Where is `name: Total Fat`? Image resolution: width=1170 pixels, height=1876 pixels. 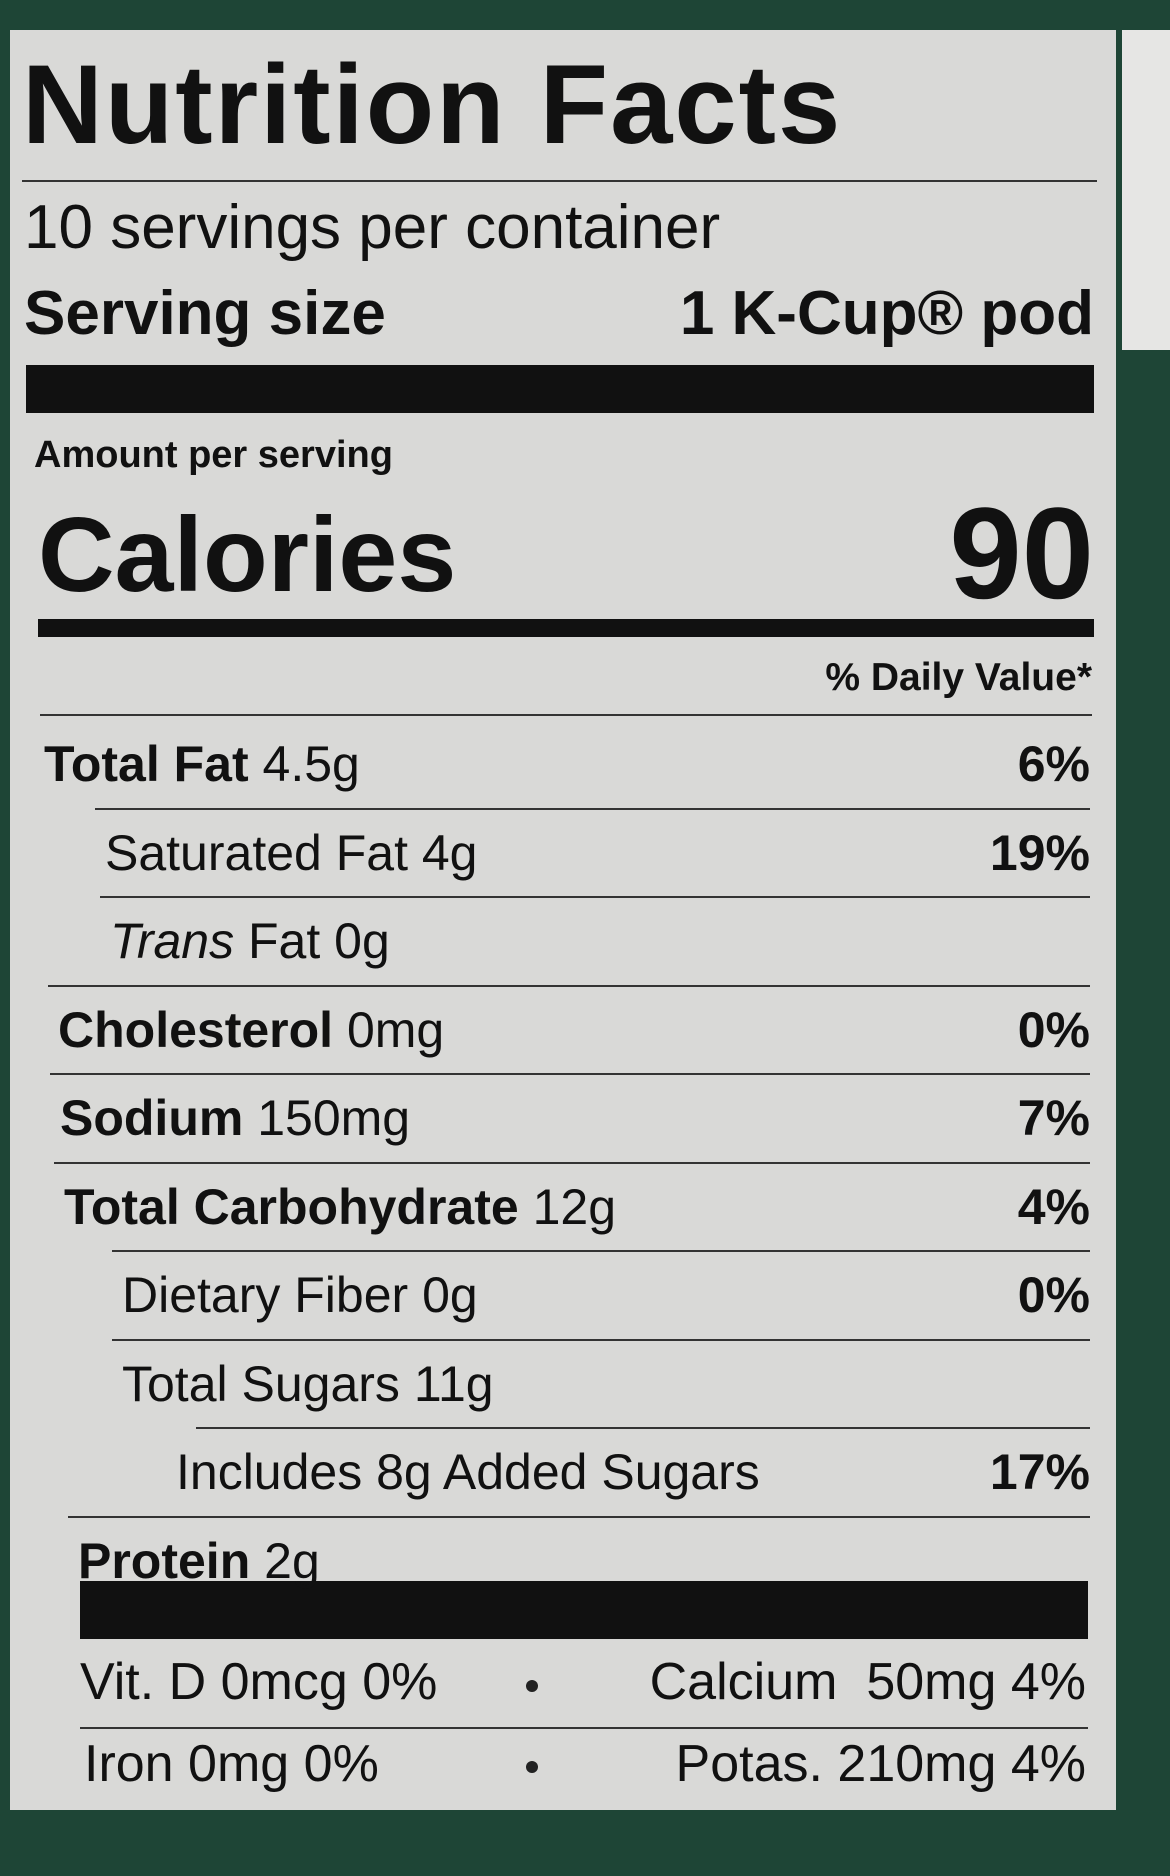 name: Total Fat is located at coordinates (146, 764).